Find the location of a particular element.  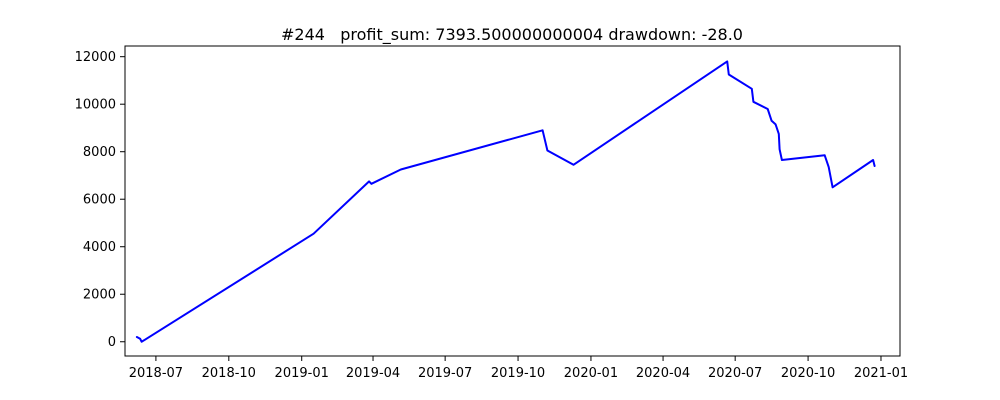

y-tick-label: 0 is located at coordinates (112, 342).